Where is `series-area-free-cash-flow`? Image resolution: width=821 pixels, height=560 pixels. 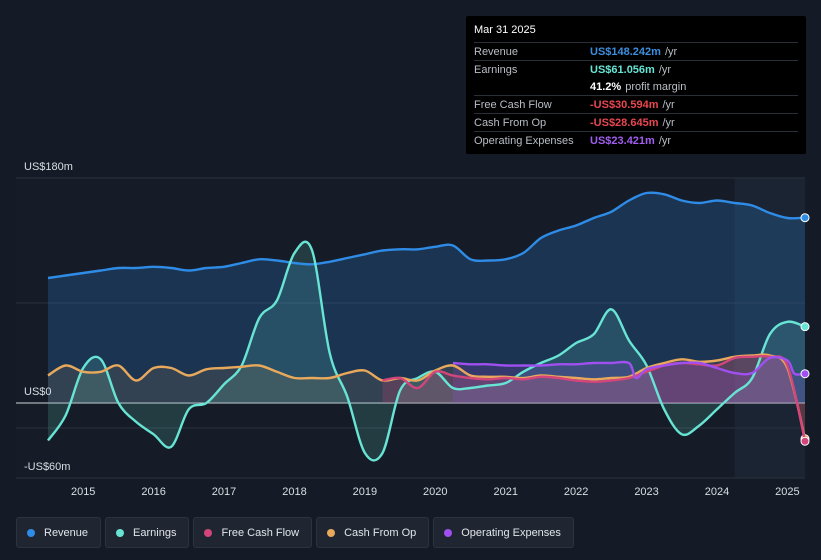
series-area-free-cash-flow is located at coordinates (593, 399).